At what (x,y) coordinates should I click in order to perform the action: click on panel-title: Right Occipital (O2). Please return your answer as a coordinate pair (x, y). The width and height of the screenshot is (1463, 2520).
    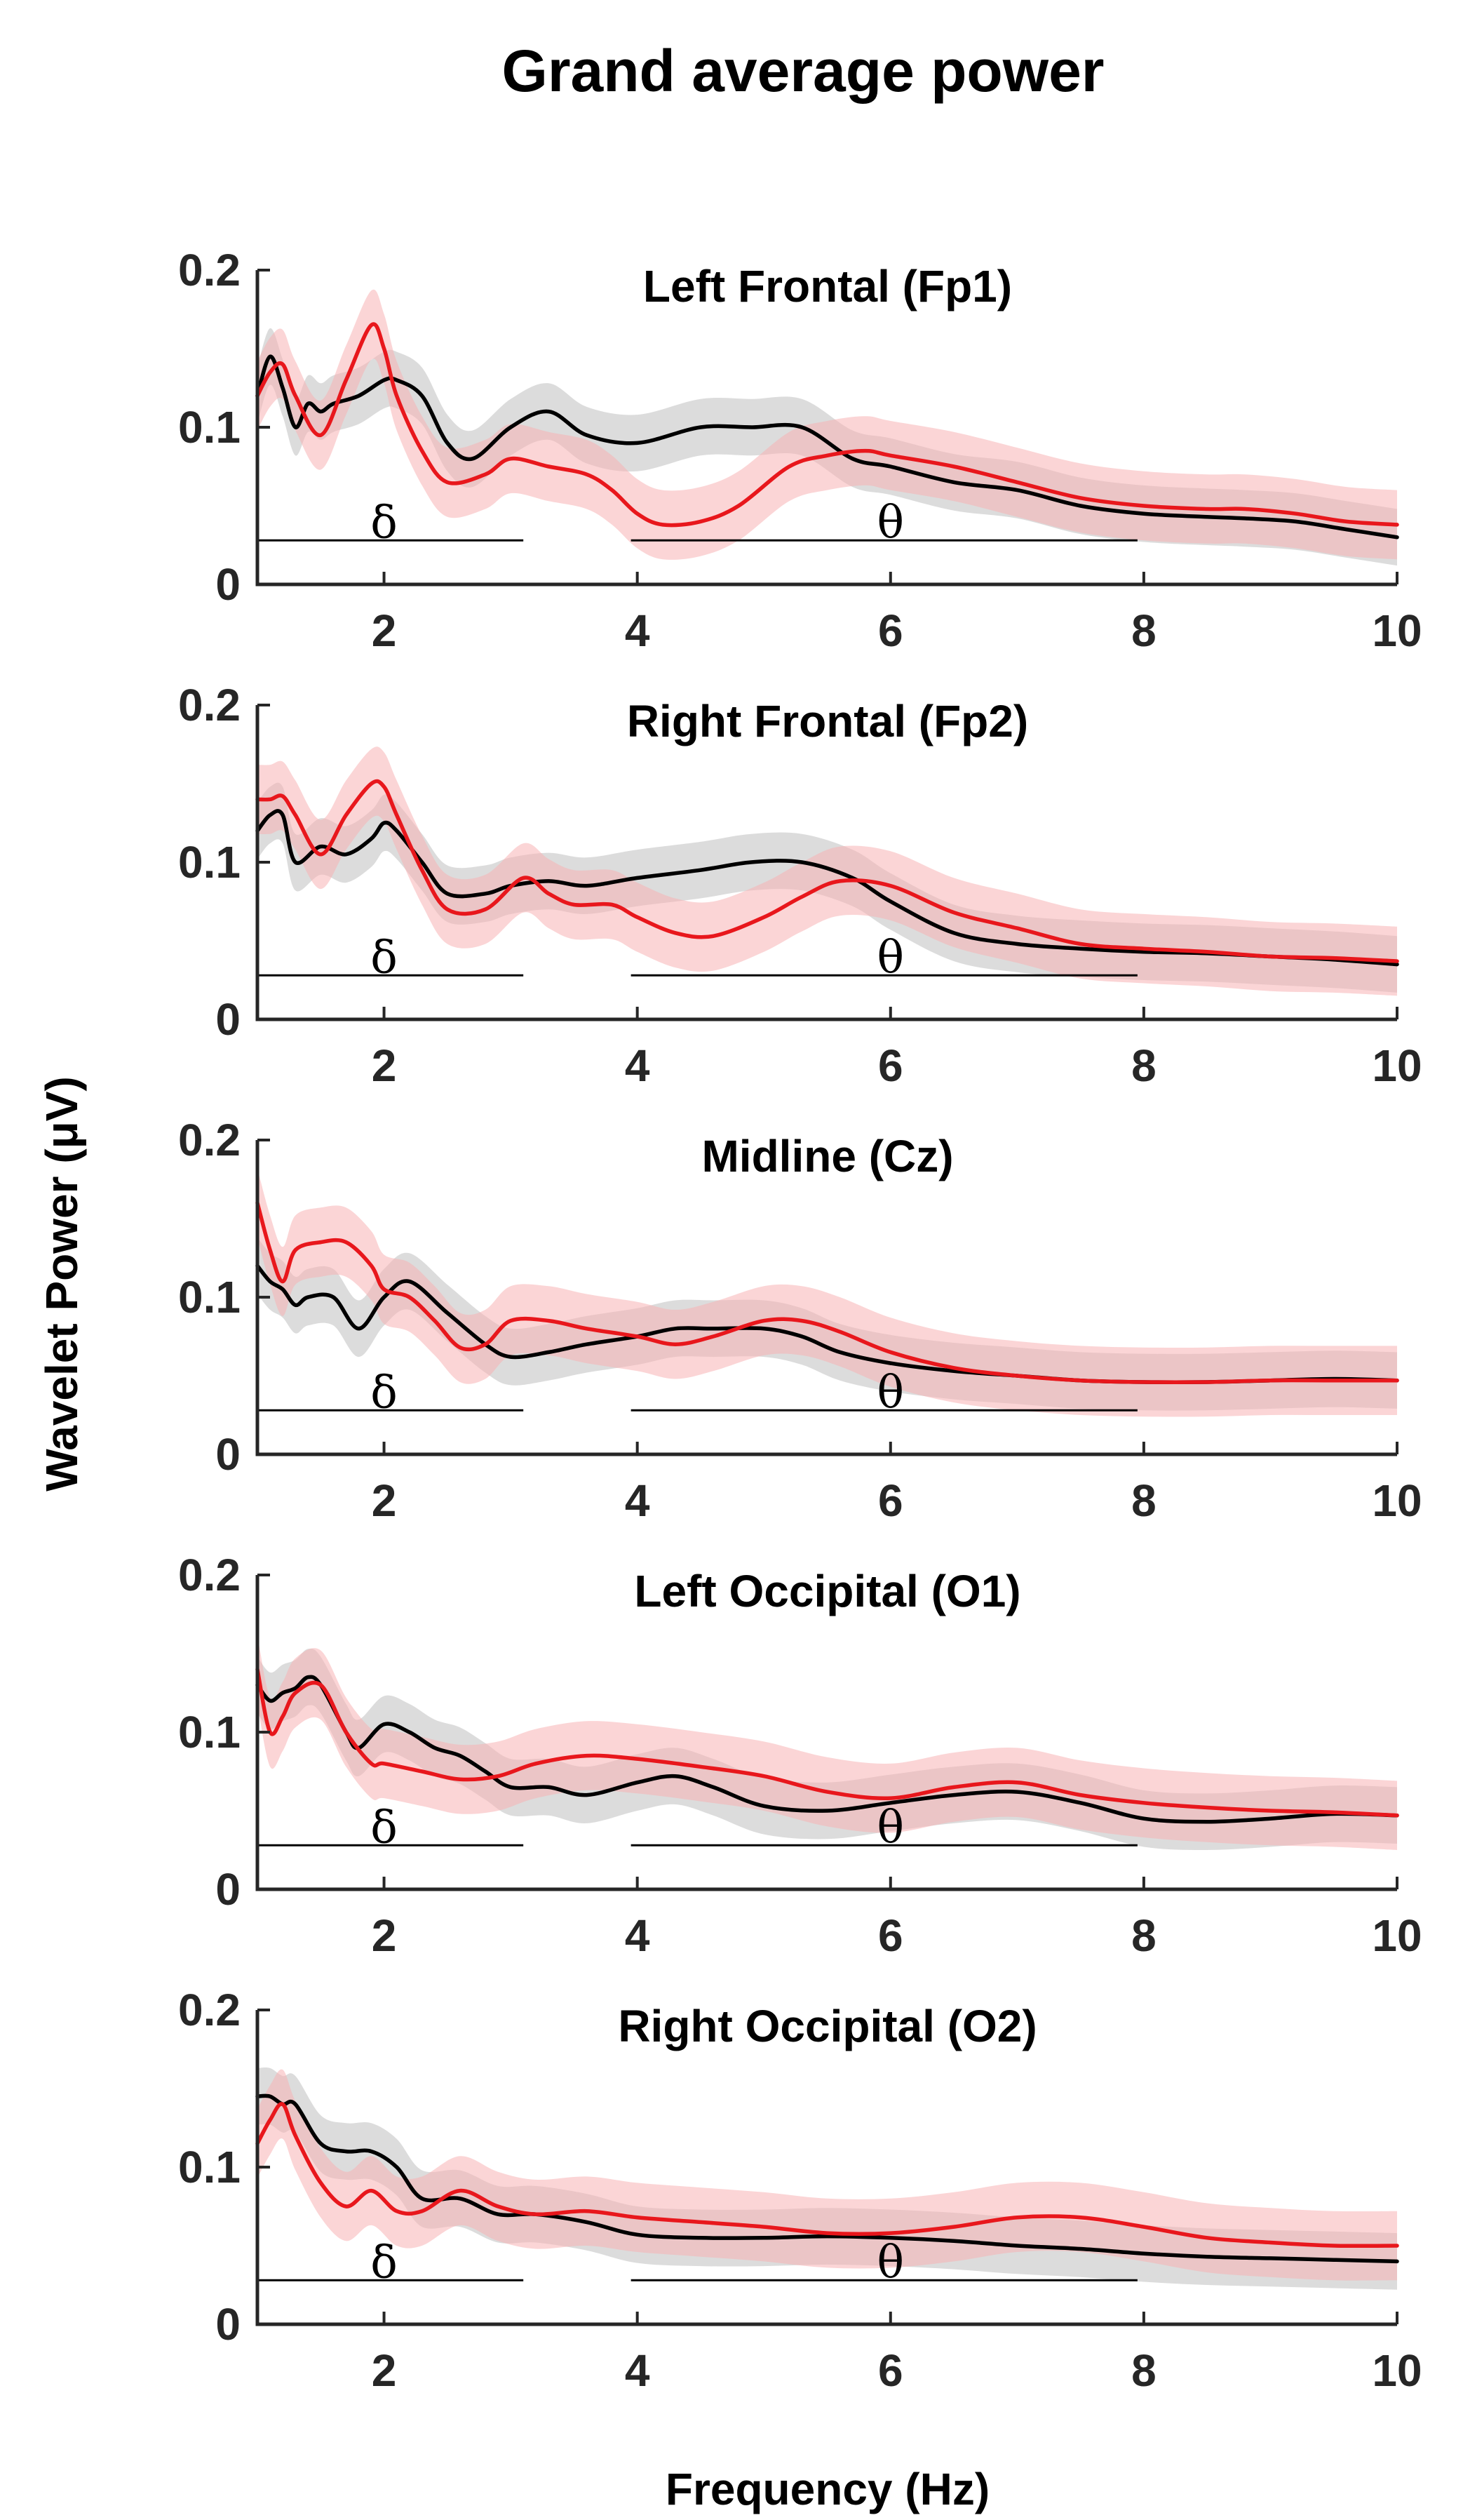
    Looking at the image, I should click on (827, 2026).